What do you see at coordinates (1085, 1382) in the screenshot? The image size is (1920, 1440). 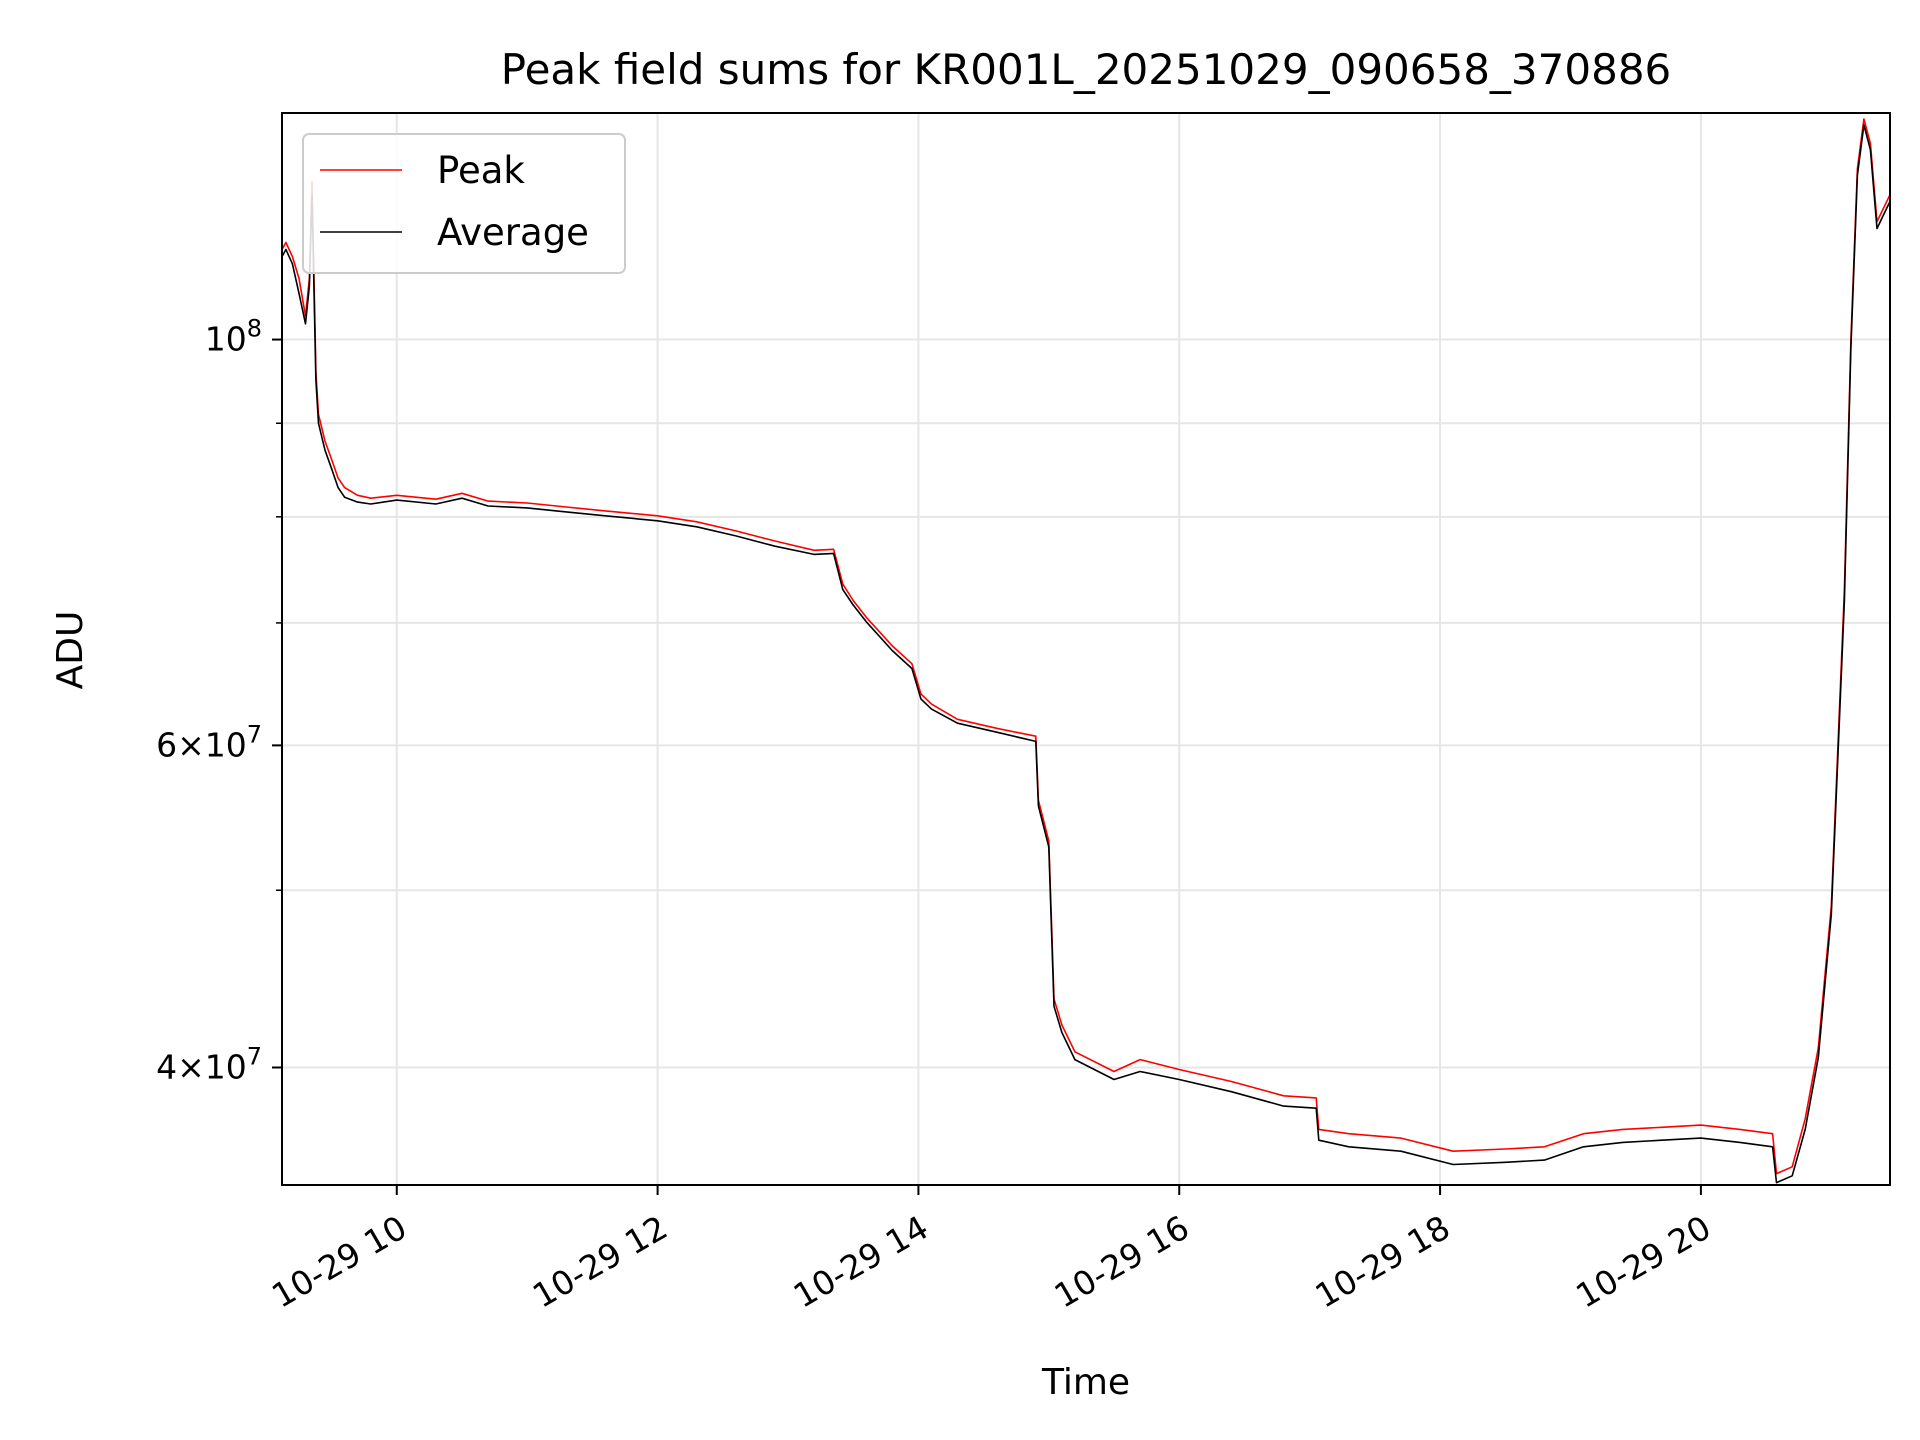 I see `x-axis-title: Time` at bounding box center [1085, 1382].